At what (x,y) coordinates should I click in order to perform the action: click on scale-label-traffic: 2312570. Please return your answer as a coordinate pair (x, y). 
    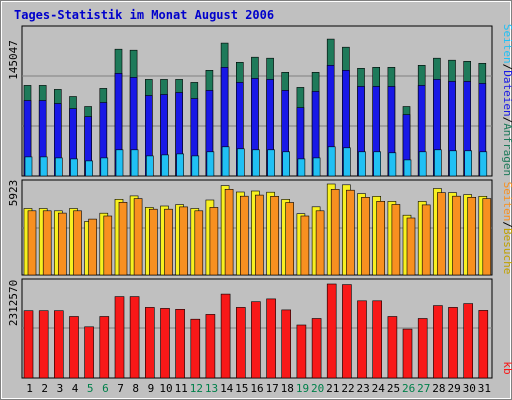
    Looking at the image, I should click on (13, 303).